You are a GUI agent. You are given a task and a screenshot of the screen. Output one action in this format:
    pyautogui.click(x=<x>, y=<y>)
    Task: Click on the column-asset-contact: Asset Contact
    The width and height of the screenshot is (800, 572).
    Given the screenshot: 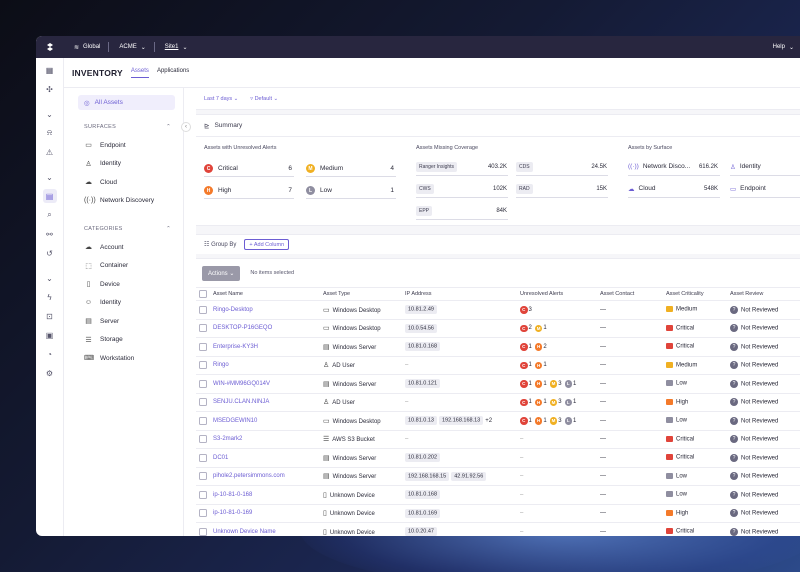 What is the action you would take?
    pyautogui.click(x=630, y=294)
    